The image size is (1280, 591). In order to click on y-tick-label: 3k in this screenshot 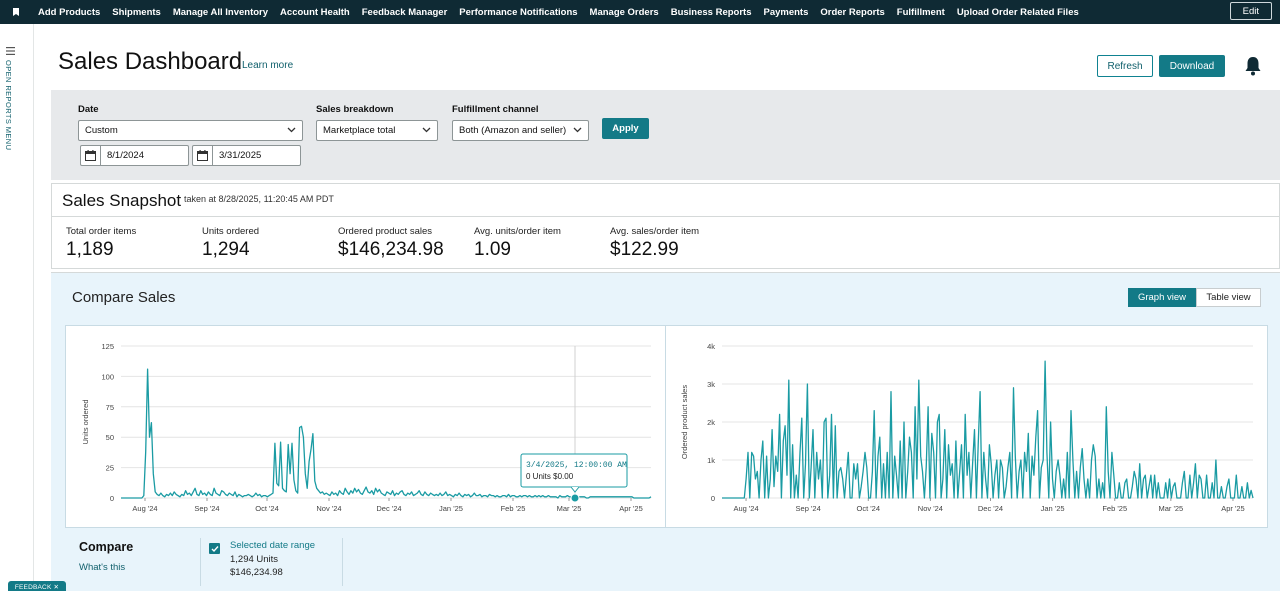, I will do `click(711, 384)`.